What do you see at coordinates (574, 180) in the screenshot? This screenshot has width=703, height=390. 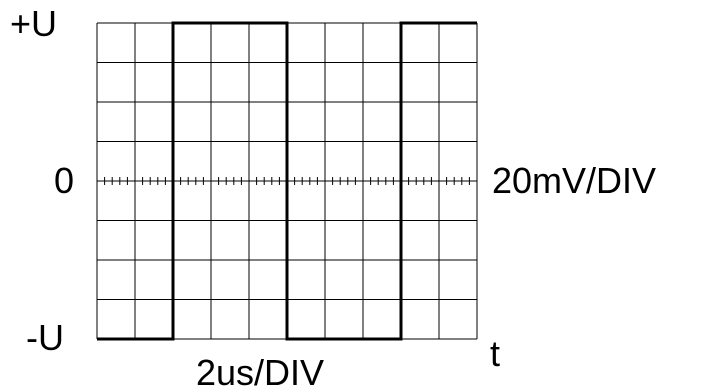 I see `volts-per-div-label: 20mV/DIV` at bounding box center [574, 180].